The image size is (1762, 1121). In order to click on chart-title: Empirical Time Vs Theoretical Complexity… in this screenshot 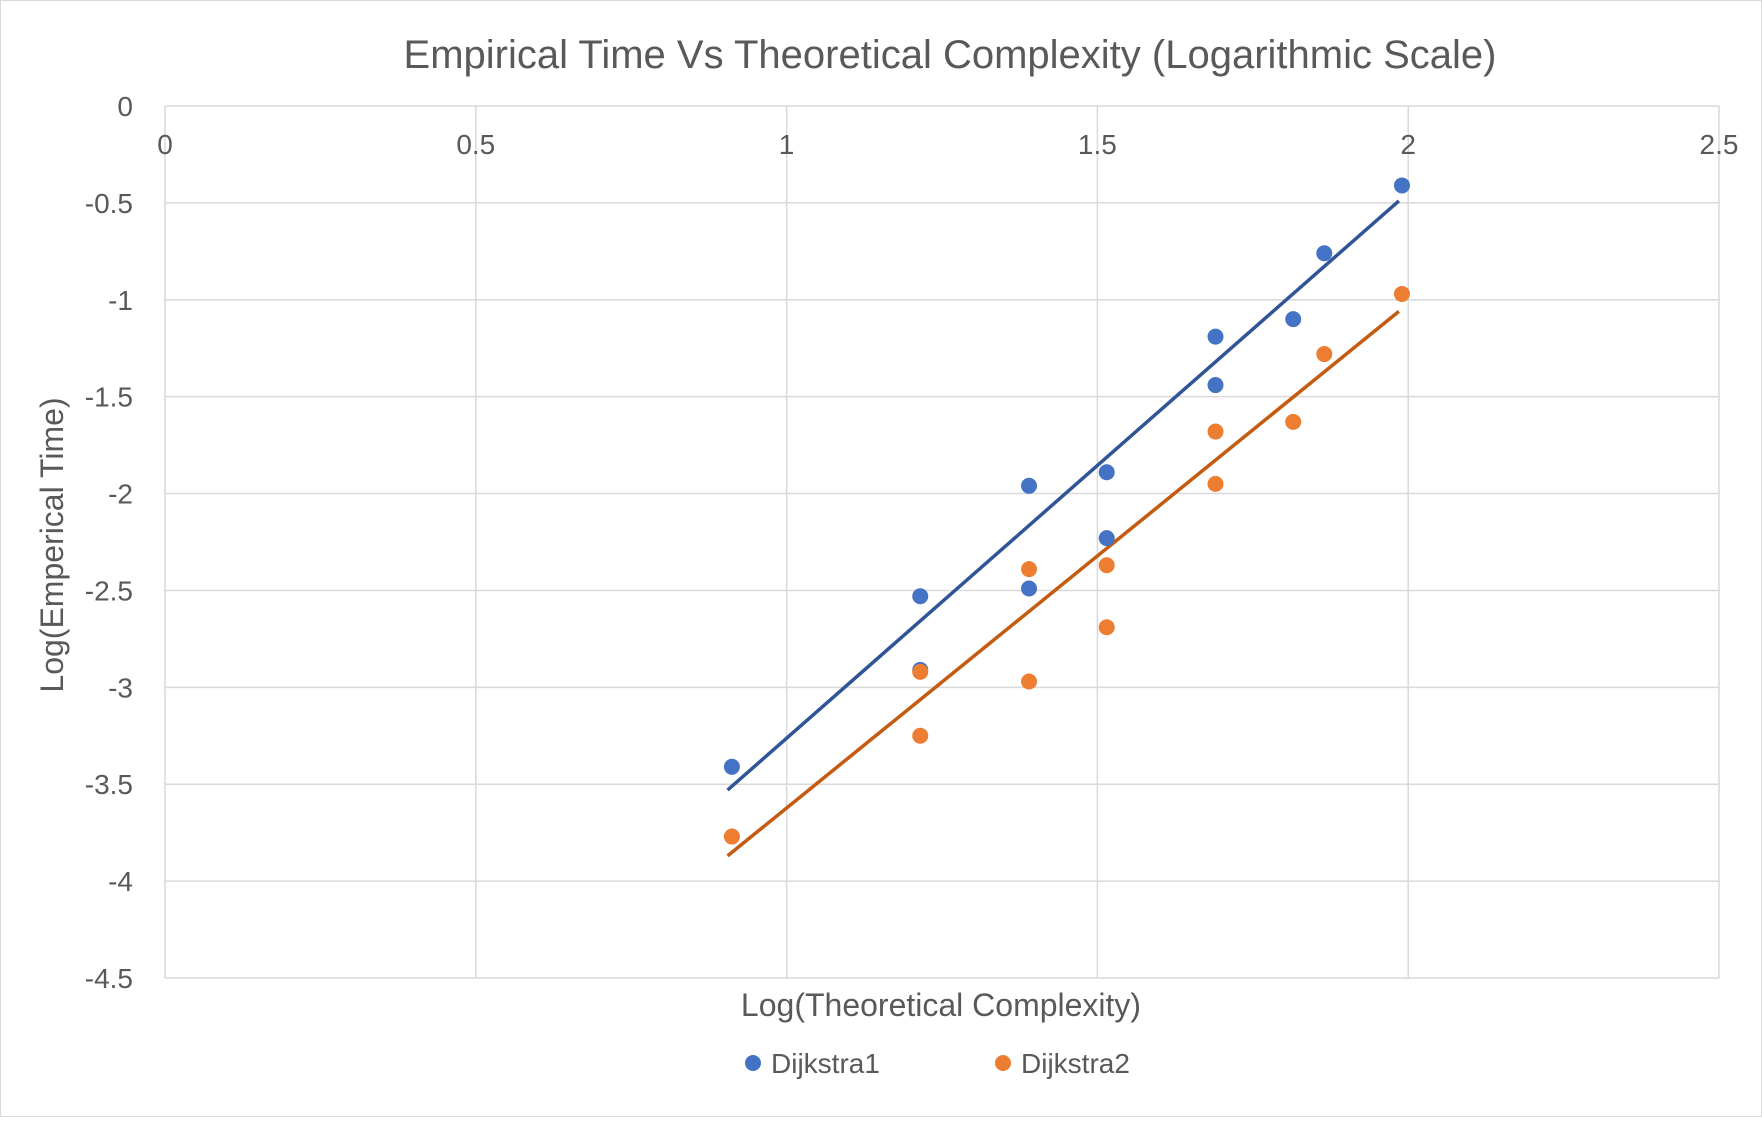, I will do `click(950, 55)`.